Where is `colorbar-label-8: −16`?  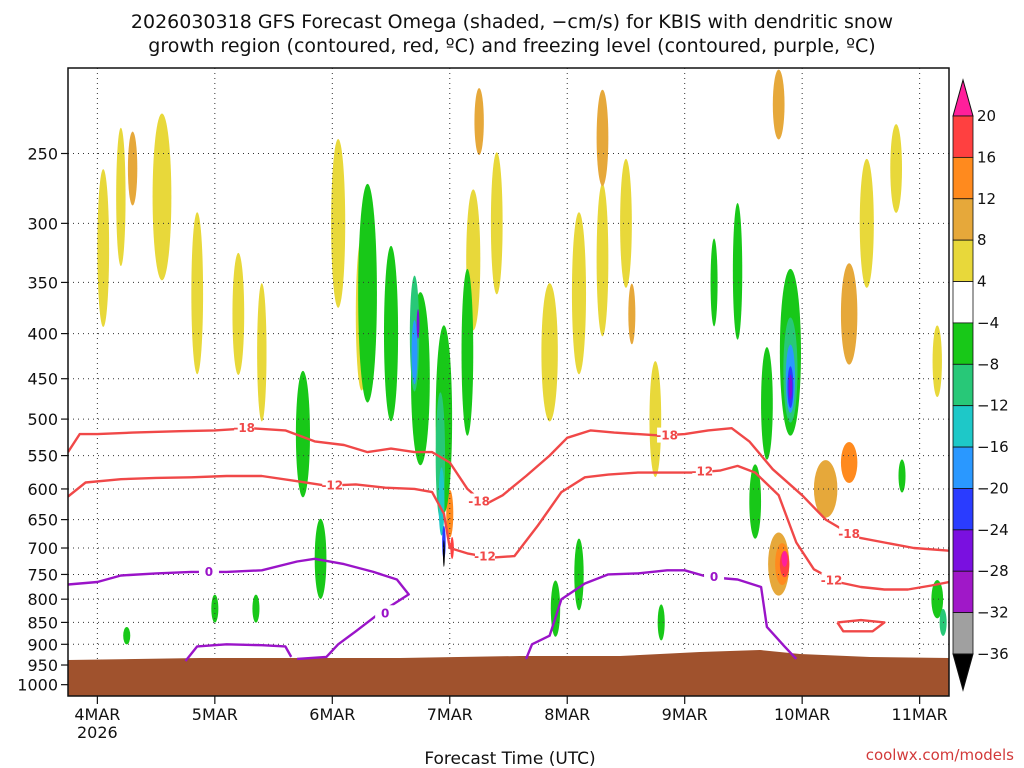 colorbar-label-8: −16 is located at coordinates (993, 447).